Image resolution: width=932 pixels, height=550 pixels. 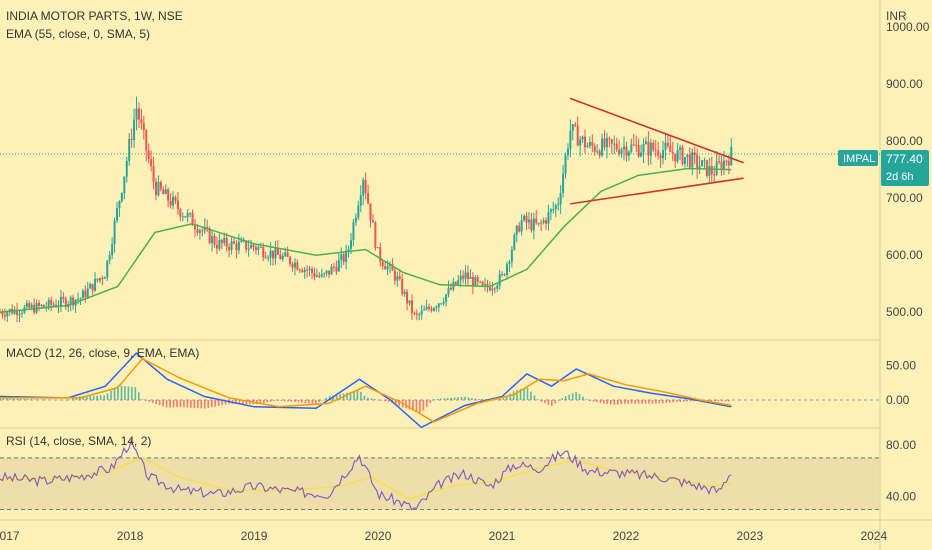 I want to click on rsi-line, so click(x=366, y=474).